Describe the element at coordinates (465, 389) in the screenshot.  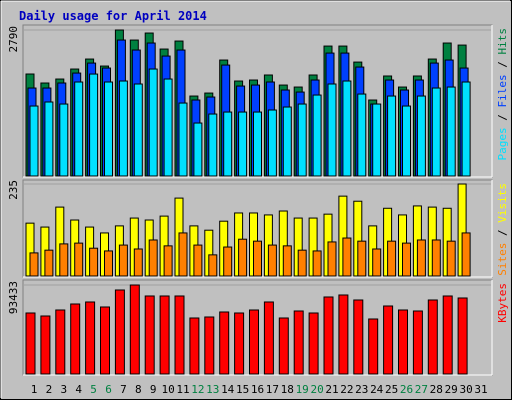
I see `x-tick-label: 30` at that location.